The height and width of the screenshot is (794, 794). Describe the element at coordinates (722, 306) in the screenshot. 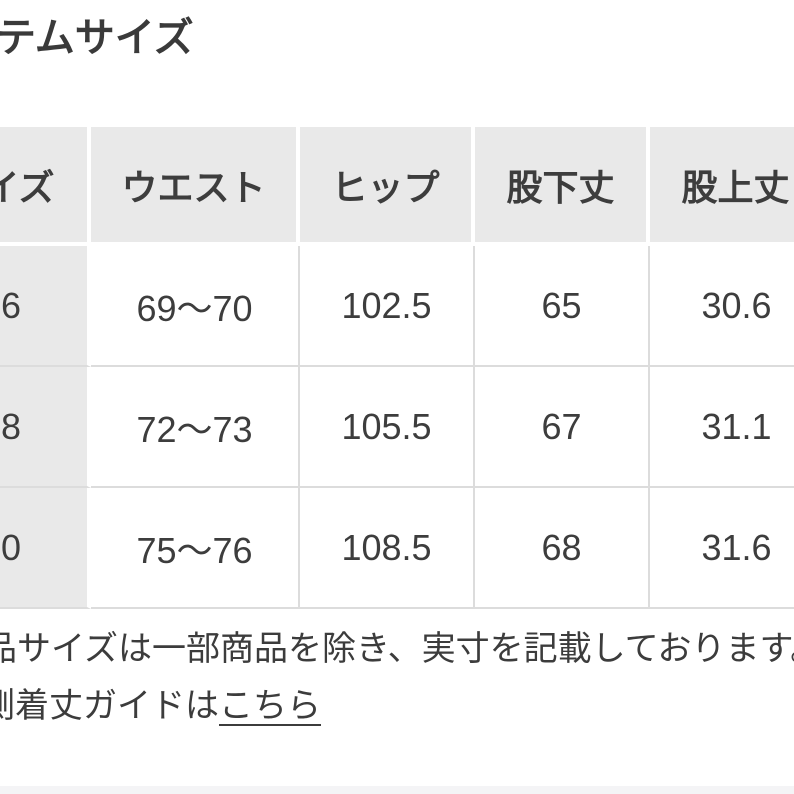

I see `rise-cell: 30.6` at that location.